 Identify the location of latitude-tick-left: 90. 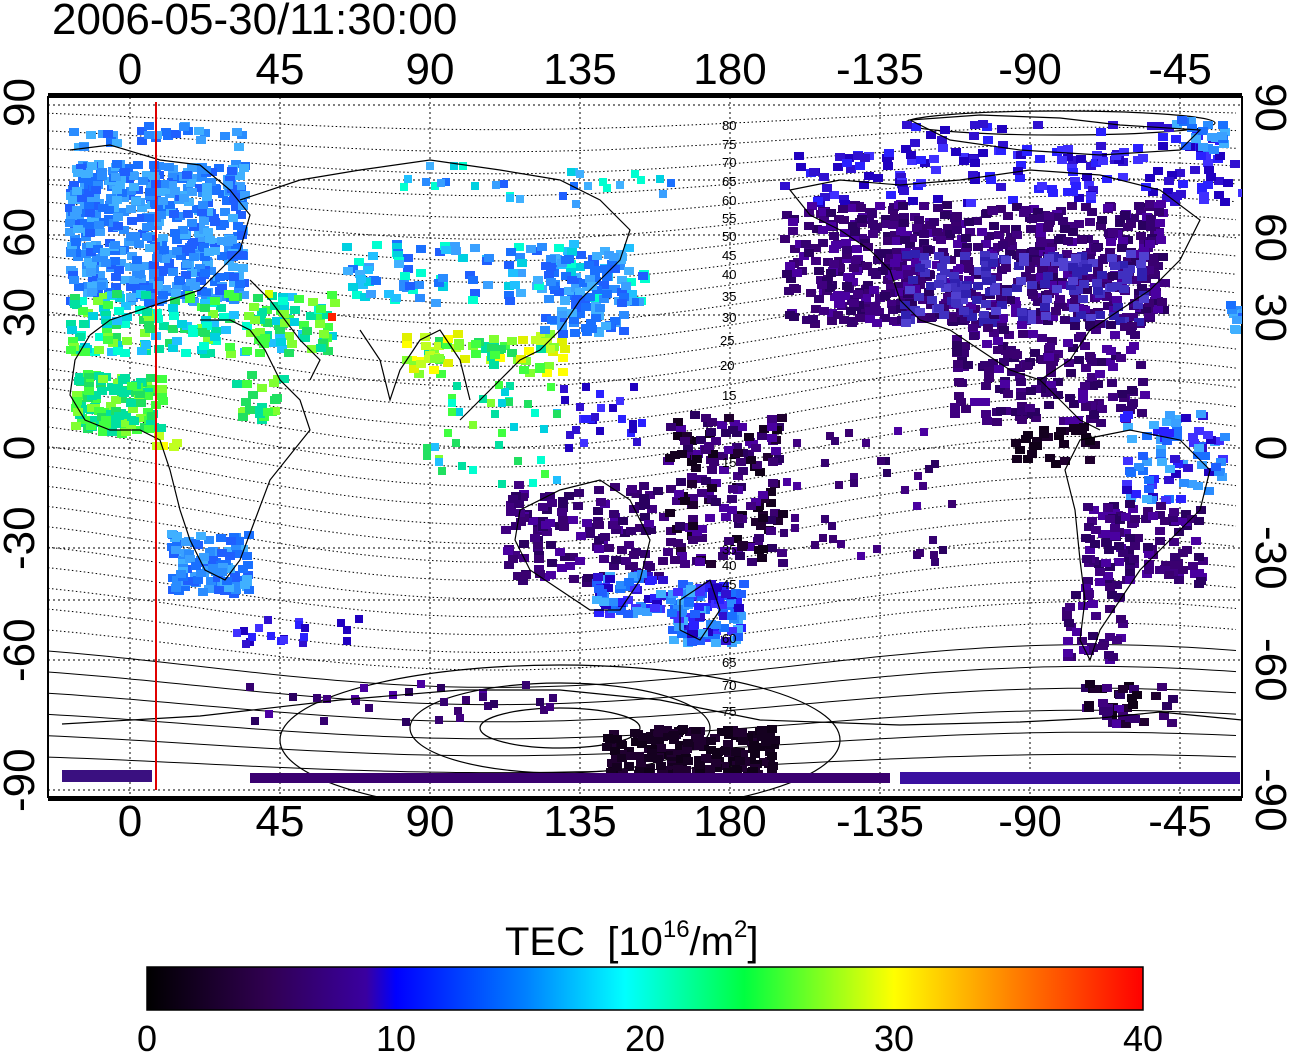
(22, 102).